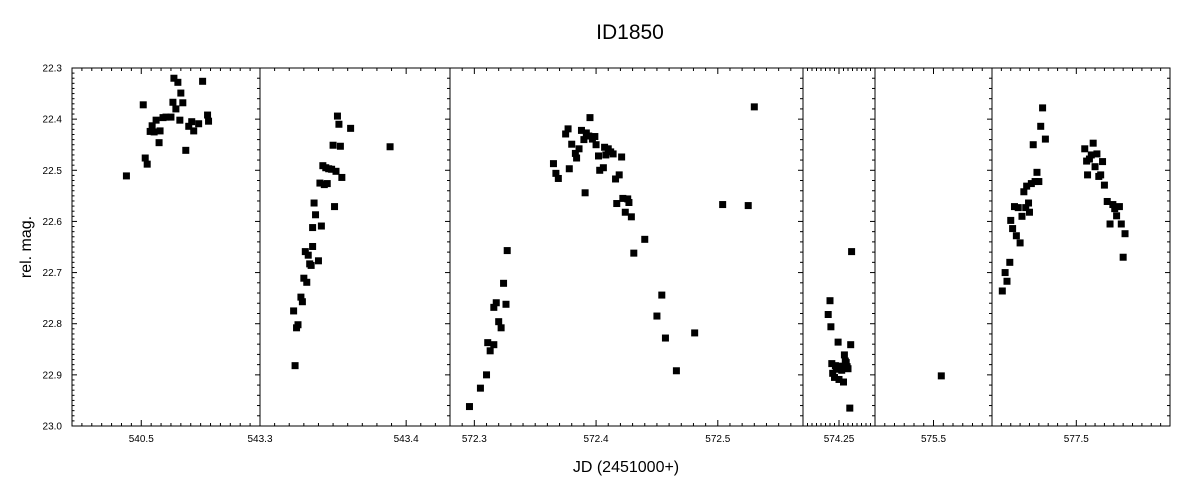  What do you see at coordinates (1081, 256) in the screenshot?
I see `panel-6: 577.5` at bounding box center [1081, 256].